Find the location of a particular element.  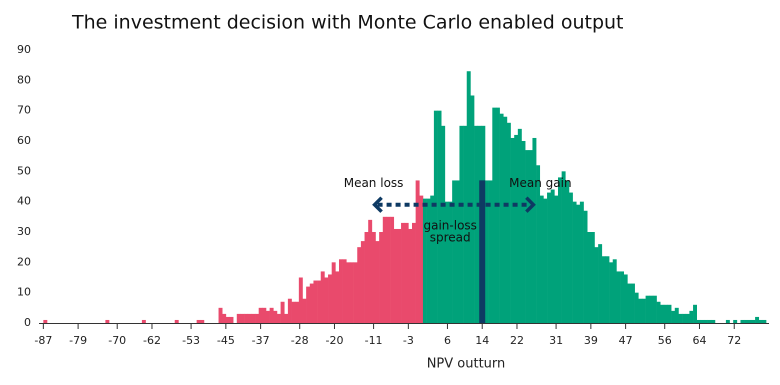

y-tick-label: 10 is located at coordinates (24, 292).